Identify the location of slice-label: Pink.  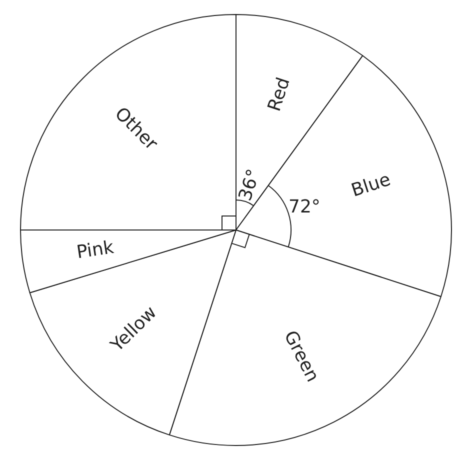
(95, 250).